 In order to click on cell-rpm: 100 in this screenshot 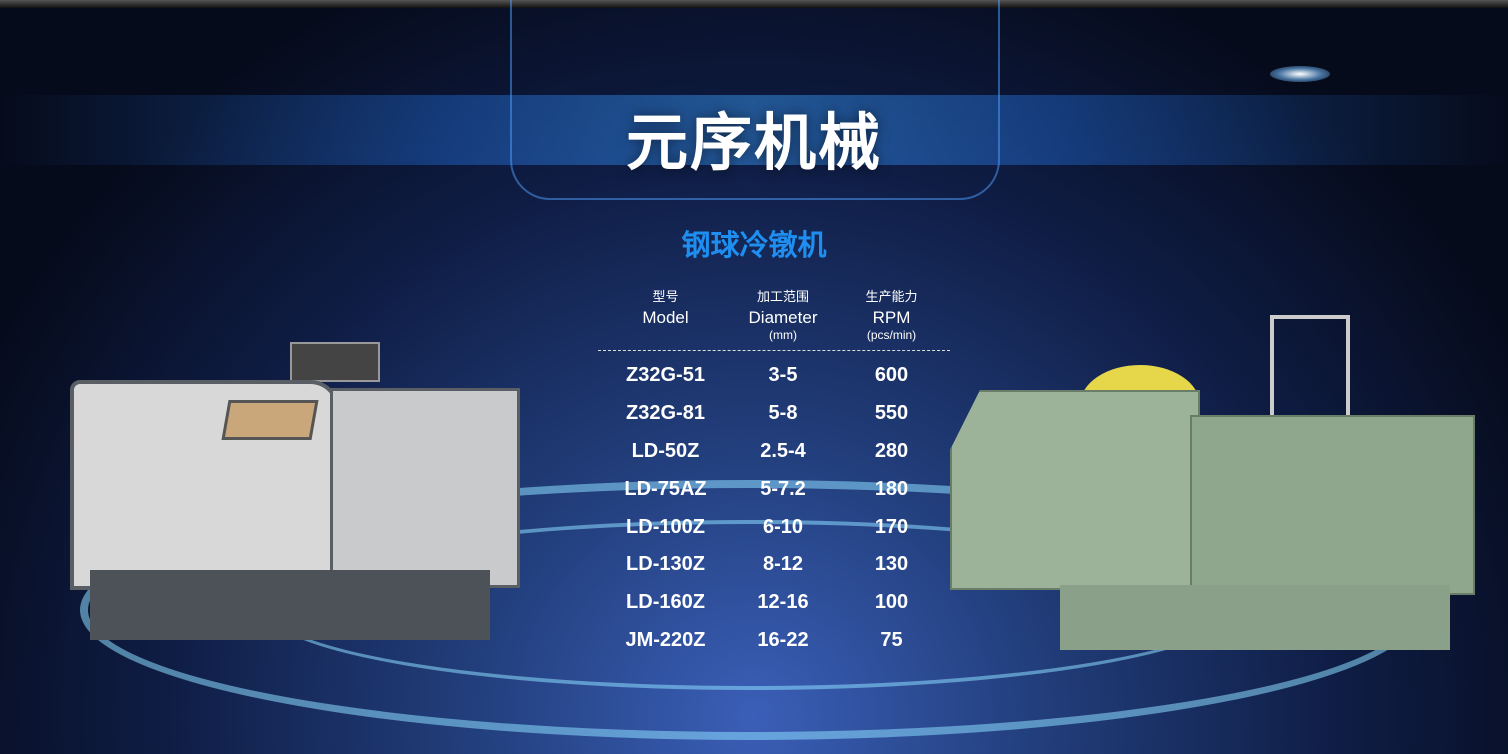, I will do `click(891, 602)`.